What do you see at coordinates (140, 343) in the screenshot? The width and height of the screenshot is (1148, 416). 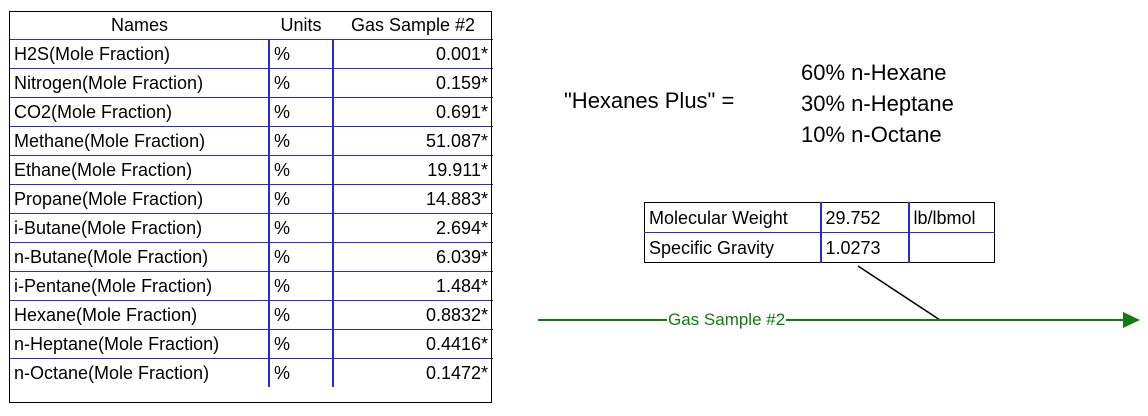 I see `component-name: n-Heptane(Mole Fraction)` at bounding box center [140, 343].